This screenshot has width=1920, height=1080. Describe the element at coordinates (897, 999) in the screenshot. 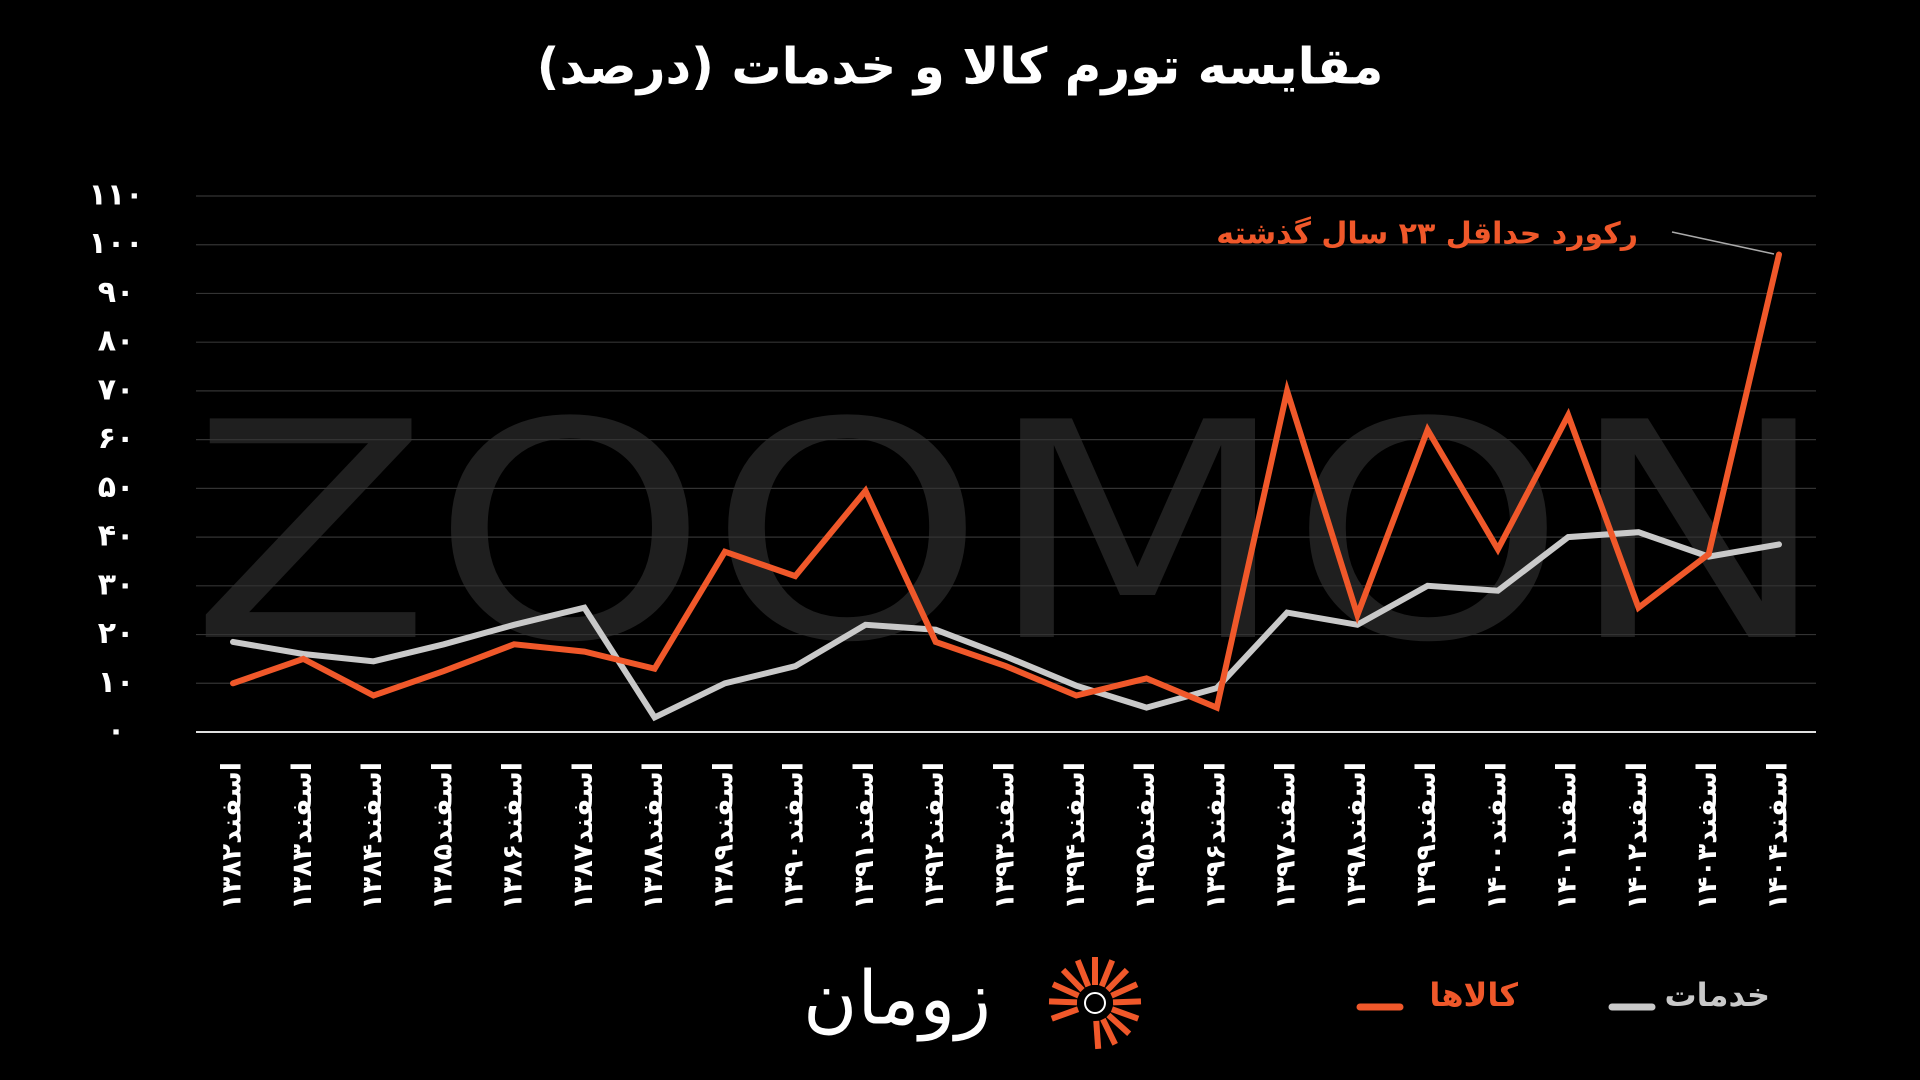

I see `logo-text: زومان` at that location.